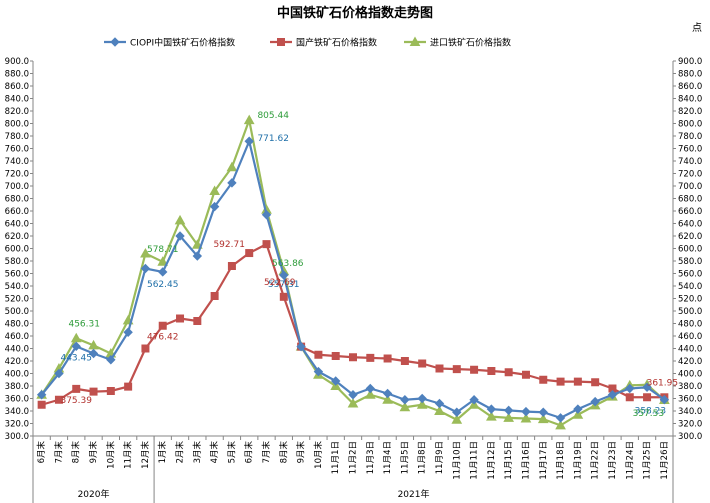 The image size is (710, 503). Describe the element at coordinates (318, 455) in the screenshot. I see `x-tick-label: 10月末` at that location.